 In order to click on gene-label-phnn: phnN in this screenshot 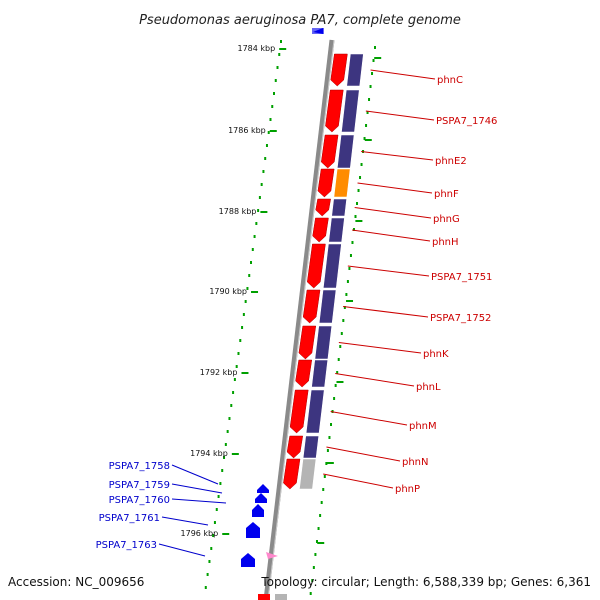, I will do `click(415, 462)`.